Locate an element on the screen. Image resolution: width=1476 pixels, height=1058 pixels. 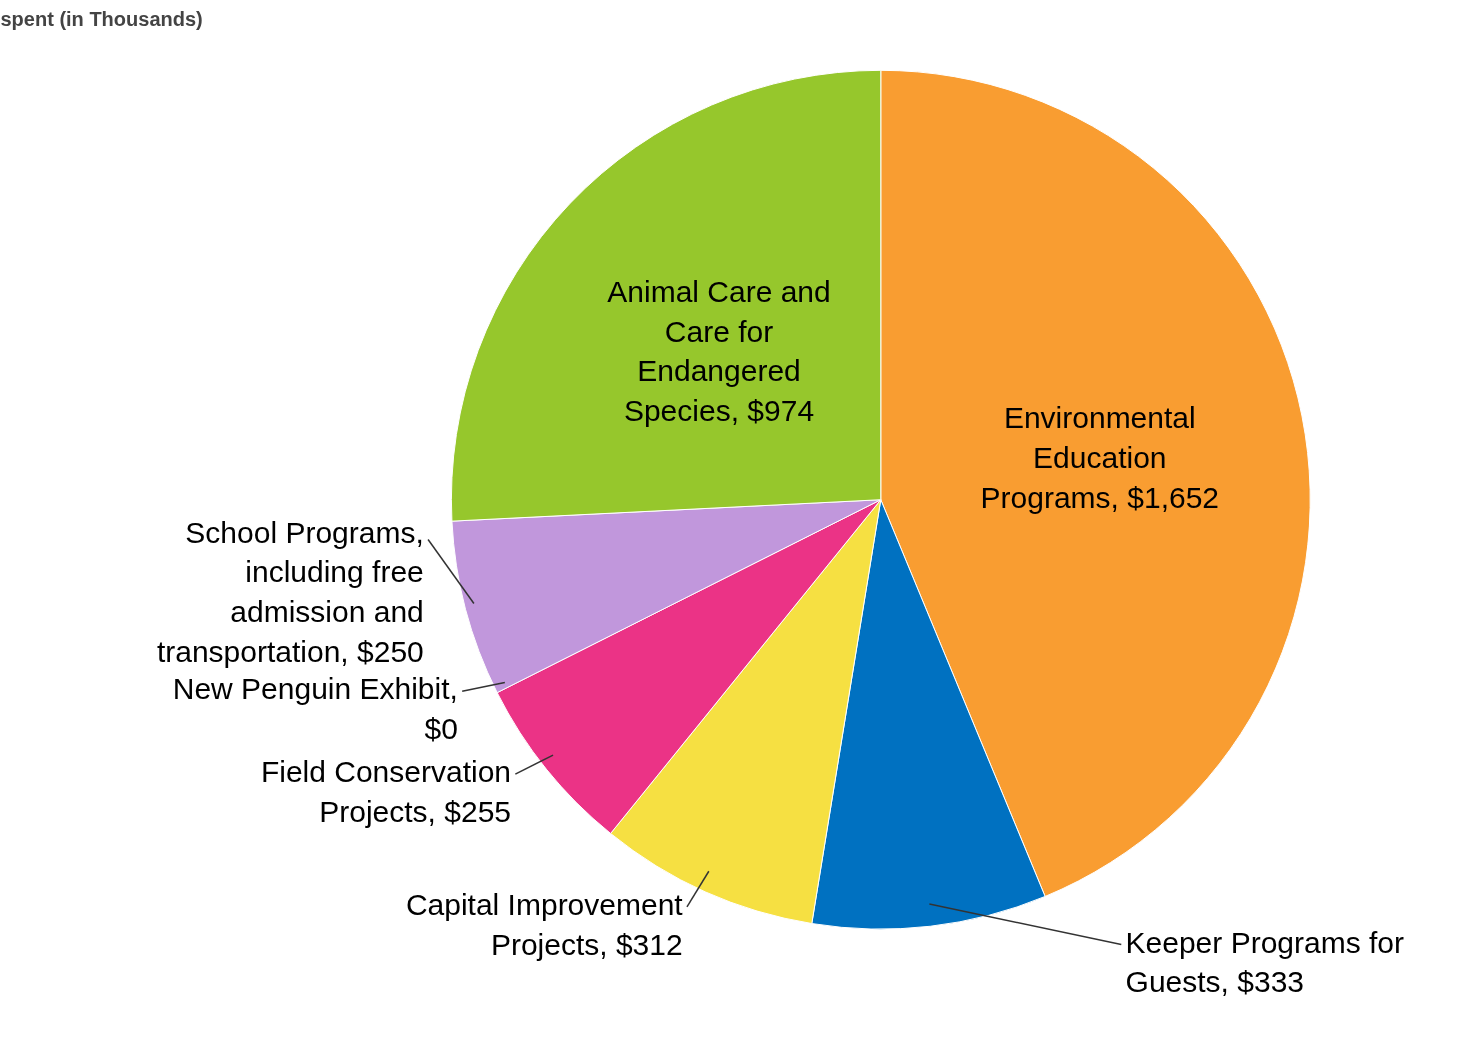
slice-label: School Programs, including free admission and transportation, $250 is located at coordinates (290, 591).